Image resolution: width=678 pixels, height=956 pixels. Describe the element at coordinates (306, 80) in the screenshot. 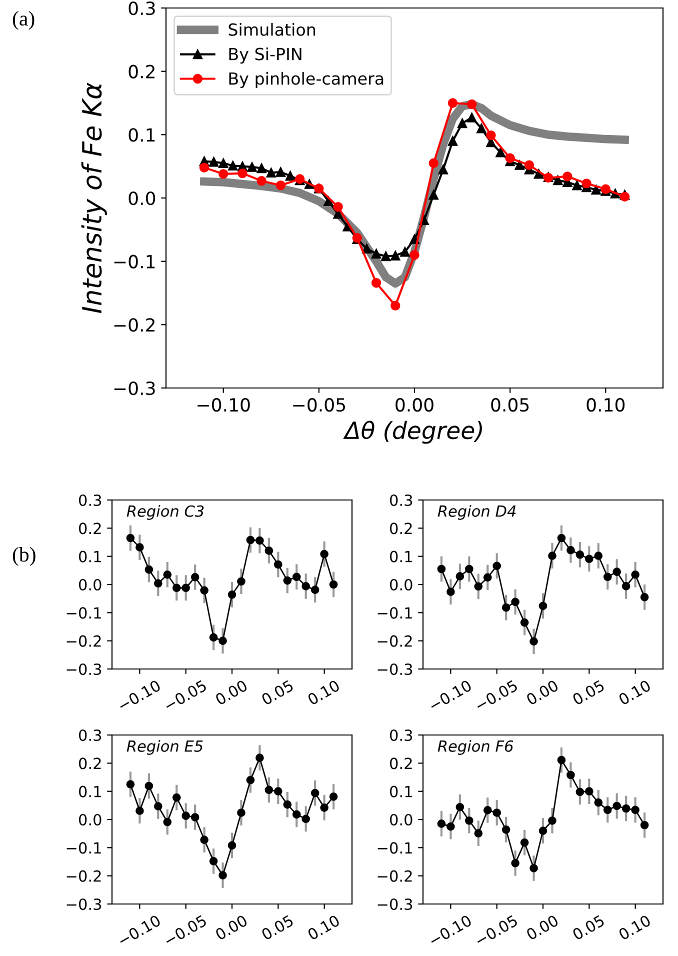

I see `legend-label: By pinhole-camera` at that location.